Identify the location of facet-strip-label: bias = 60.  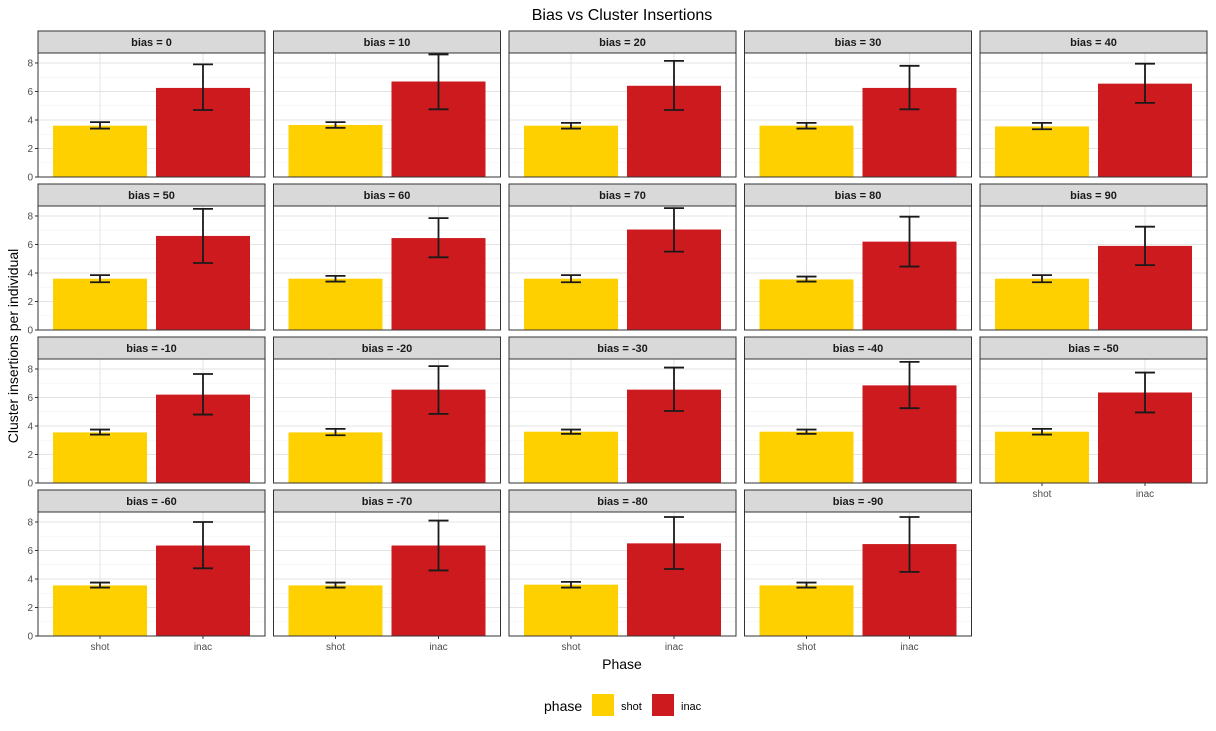
(387, 196).